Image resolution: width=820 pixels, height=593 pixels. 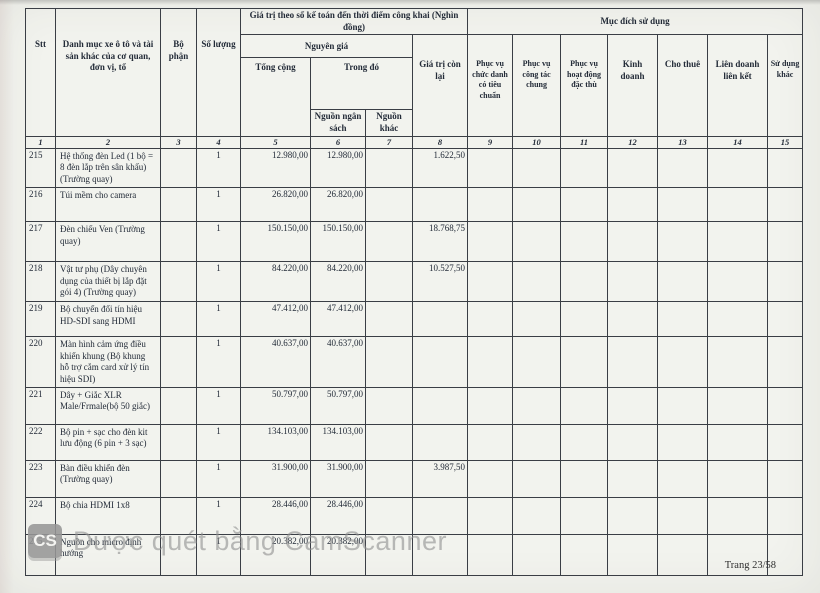 What do you see at coordinates (338, 204) in the screenshot?
I see `row-nguon-ngan-sach: 26.820,00` at bounding box center [338, 204].